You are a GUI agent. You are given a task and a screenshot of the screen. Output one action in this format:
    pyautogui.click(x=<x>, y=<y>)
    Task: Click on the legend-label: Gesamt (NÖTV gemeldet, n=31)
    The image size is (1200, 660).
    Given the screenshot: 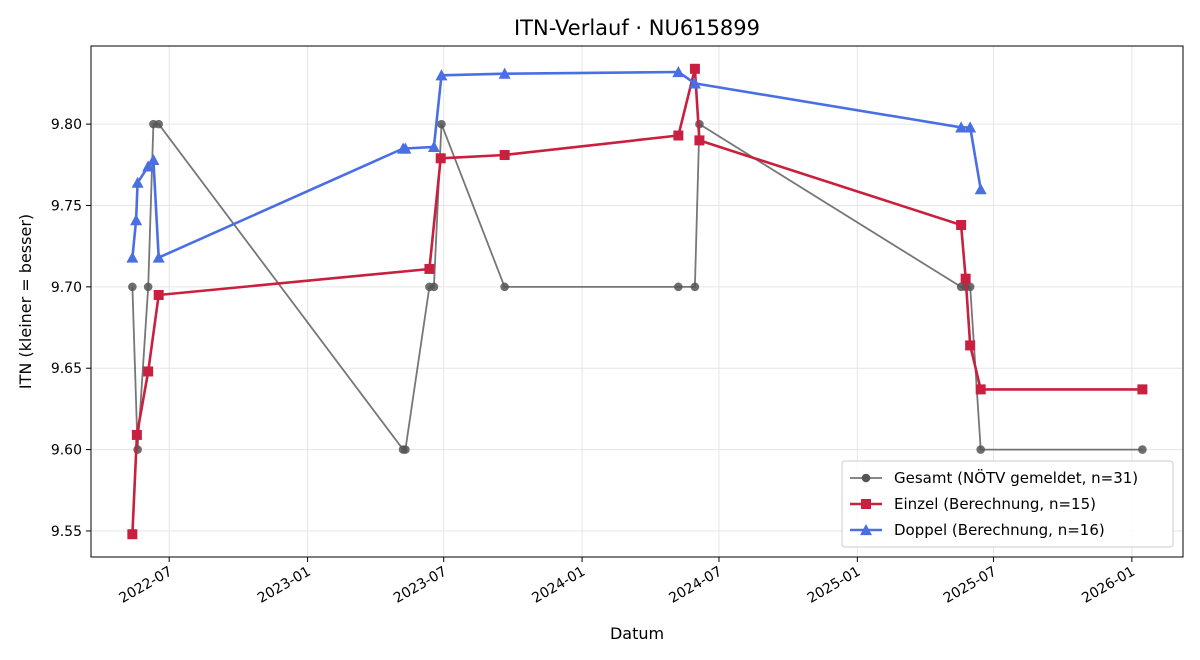 What is the action you would take?
    pyautogui.click(x=1016, y=477)
    